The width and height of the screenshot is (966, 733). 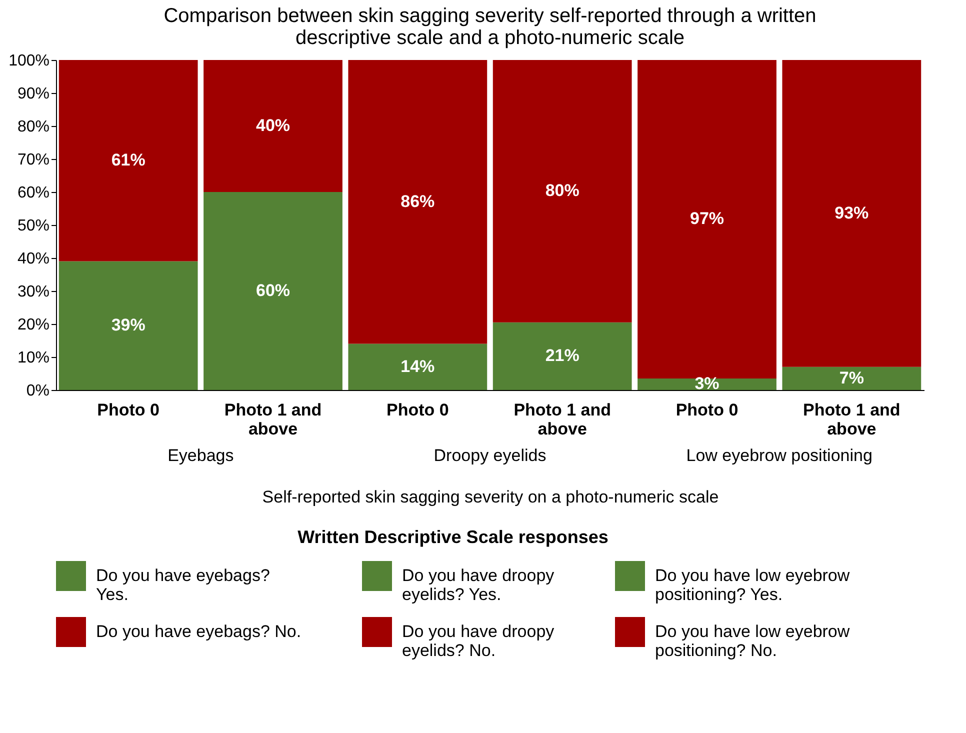 What do you see at coordinates (33, 193) in the screenshot?
I see `y-tick-label: 60%` at bounding box center [33, 193].